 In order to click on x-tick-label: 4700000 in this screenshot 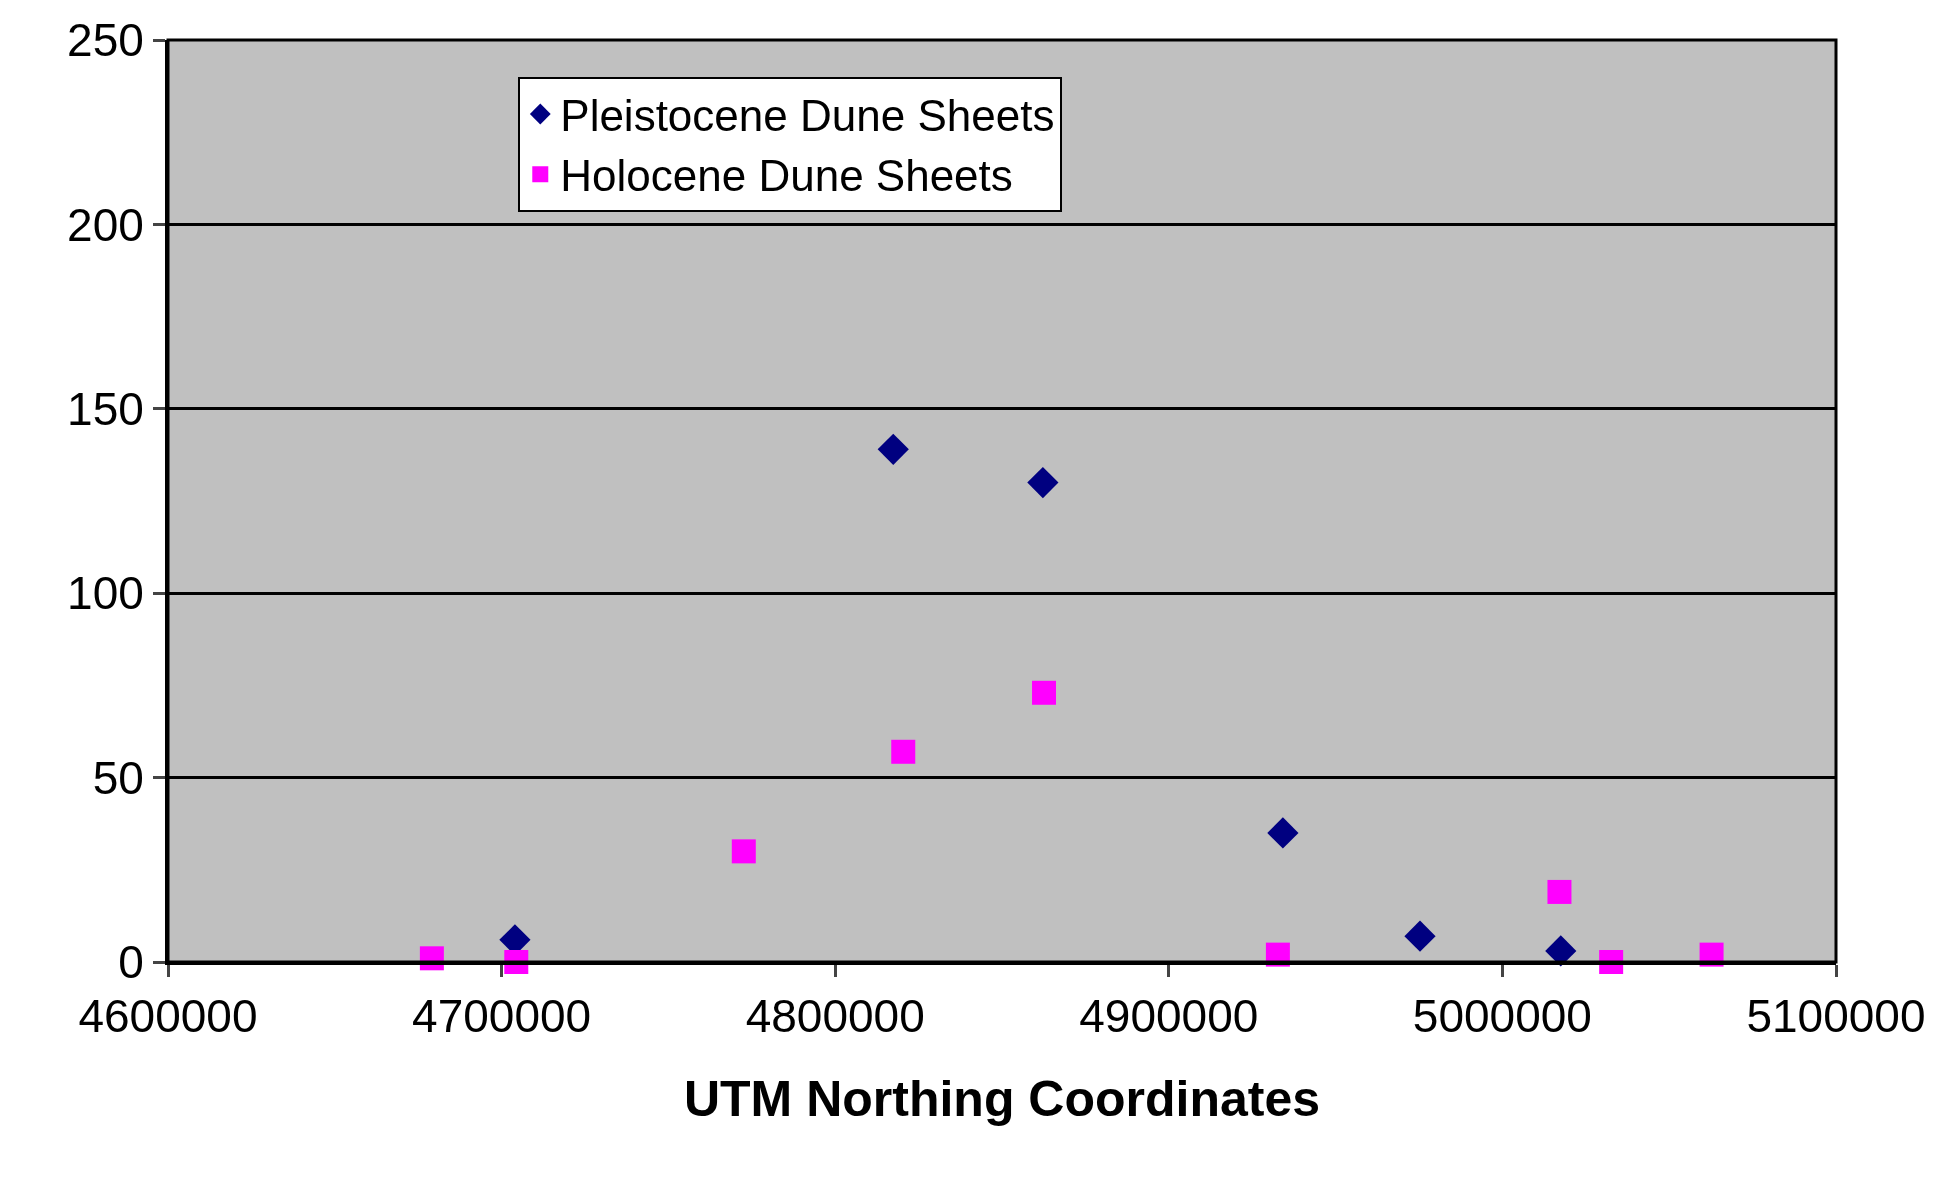, I will do `click(502, 1016)`.